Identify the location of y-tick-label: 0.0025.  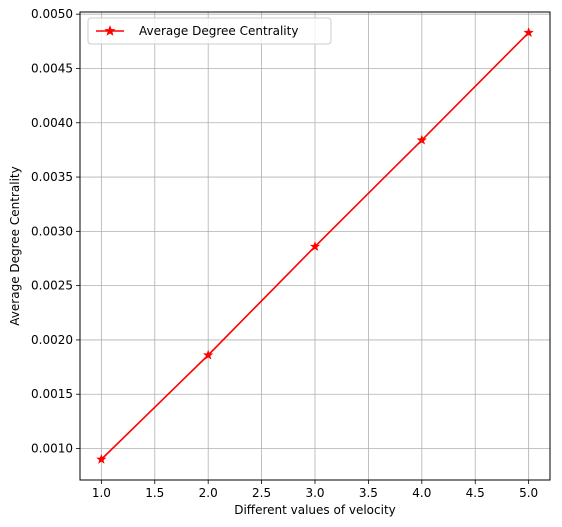
(52, 286).